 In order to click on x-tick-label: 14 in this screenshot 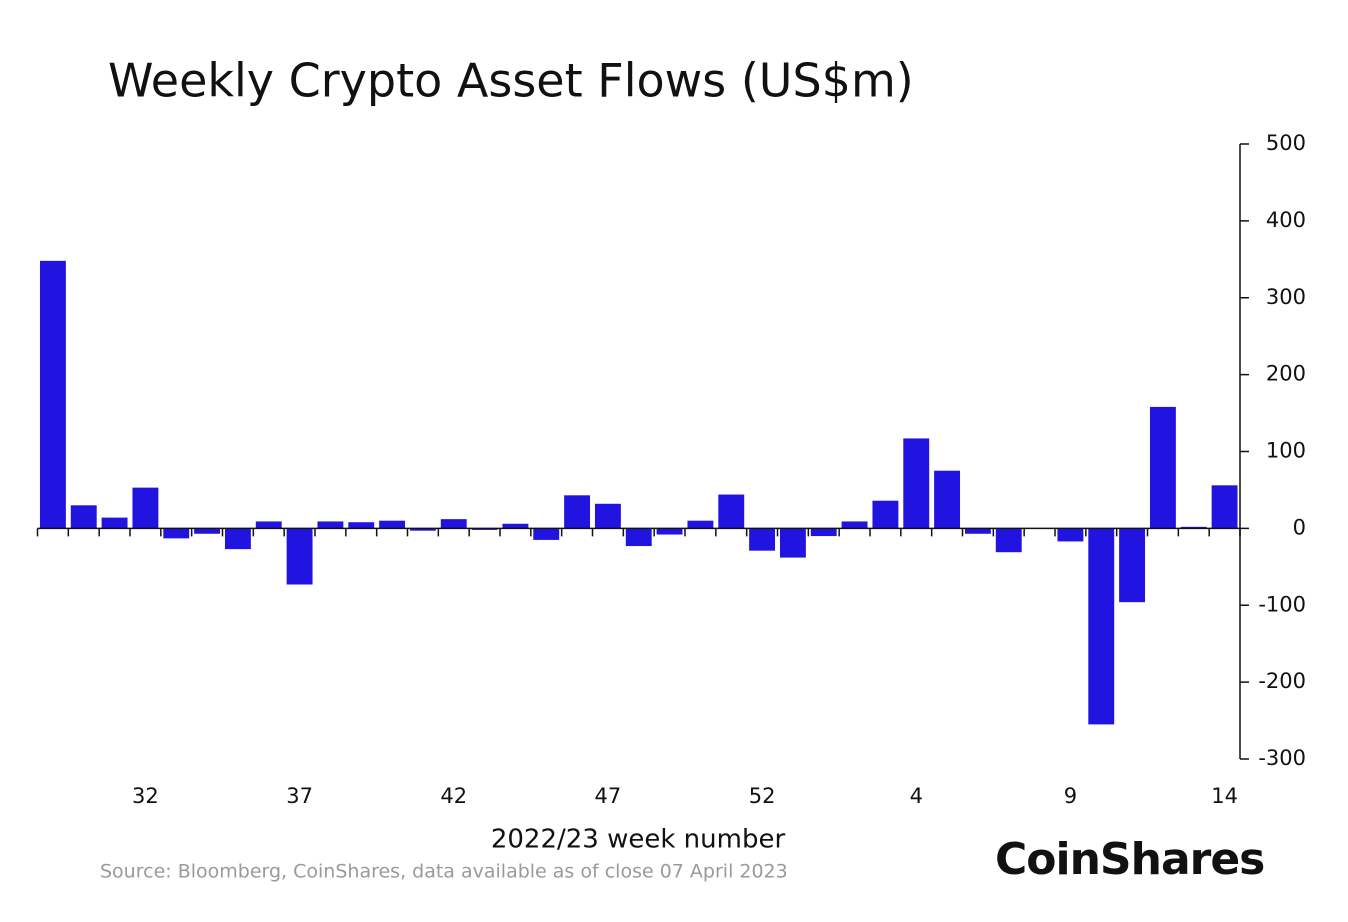, I will do `click(1224, 796)`.